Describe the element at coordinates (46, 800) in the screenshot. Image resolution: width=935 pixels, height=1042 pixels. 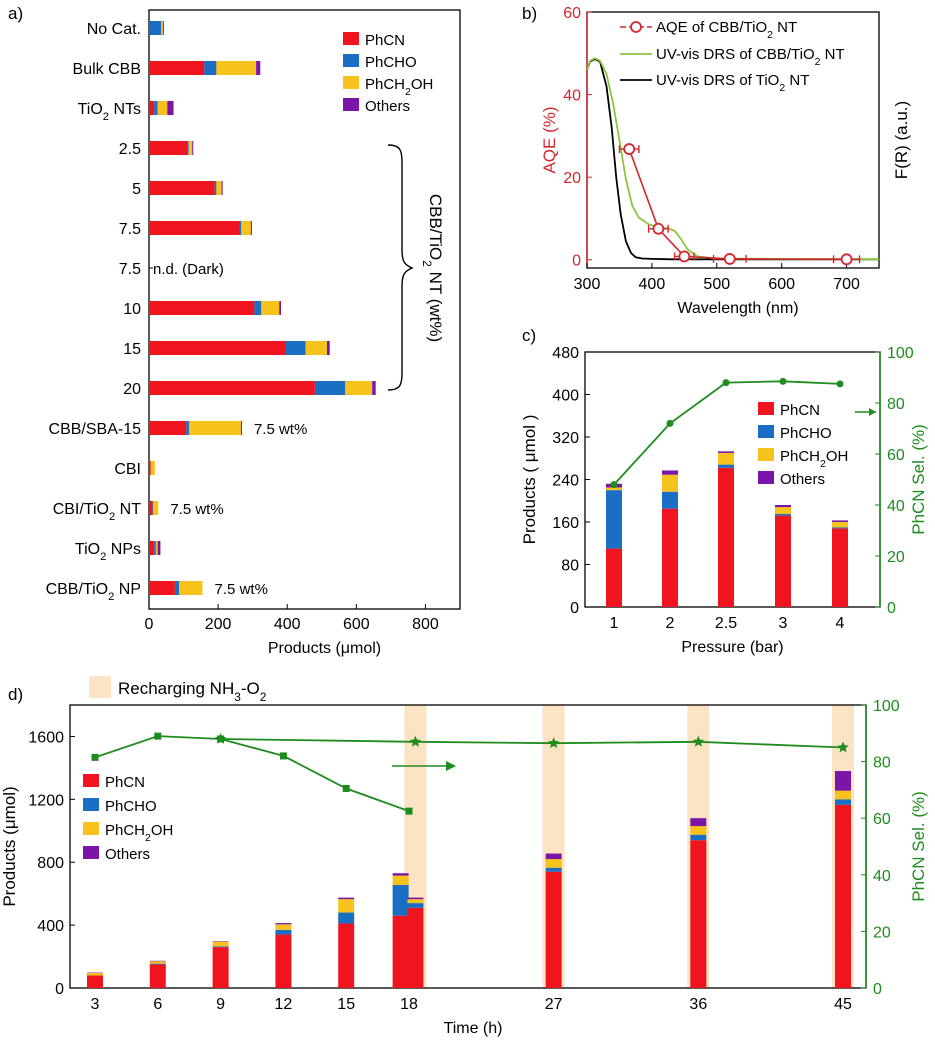
I see `y-tick-label: 1200` at that location.